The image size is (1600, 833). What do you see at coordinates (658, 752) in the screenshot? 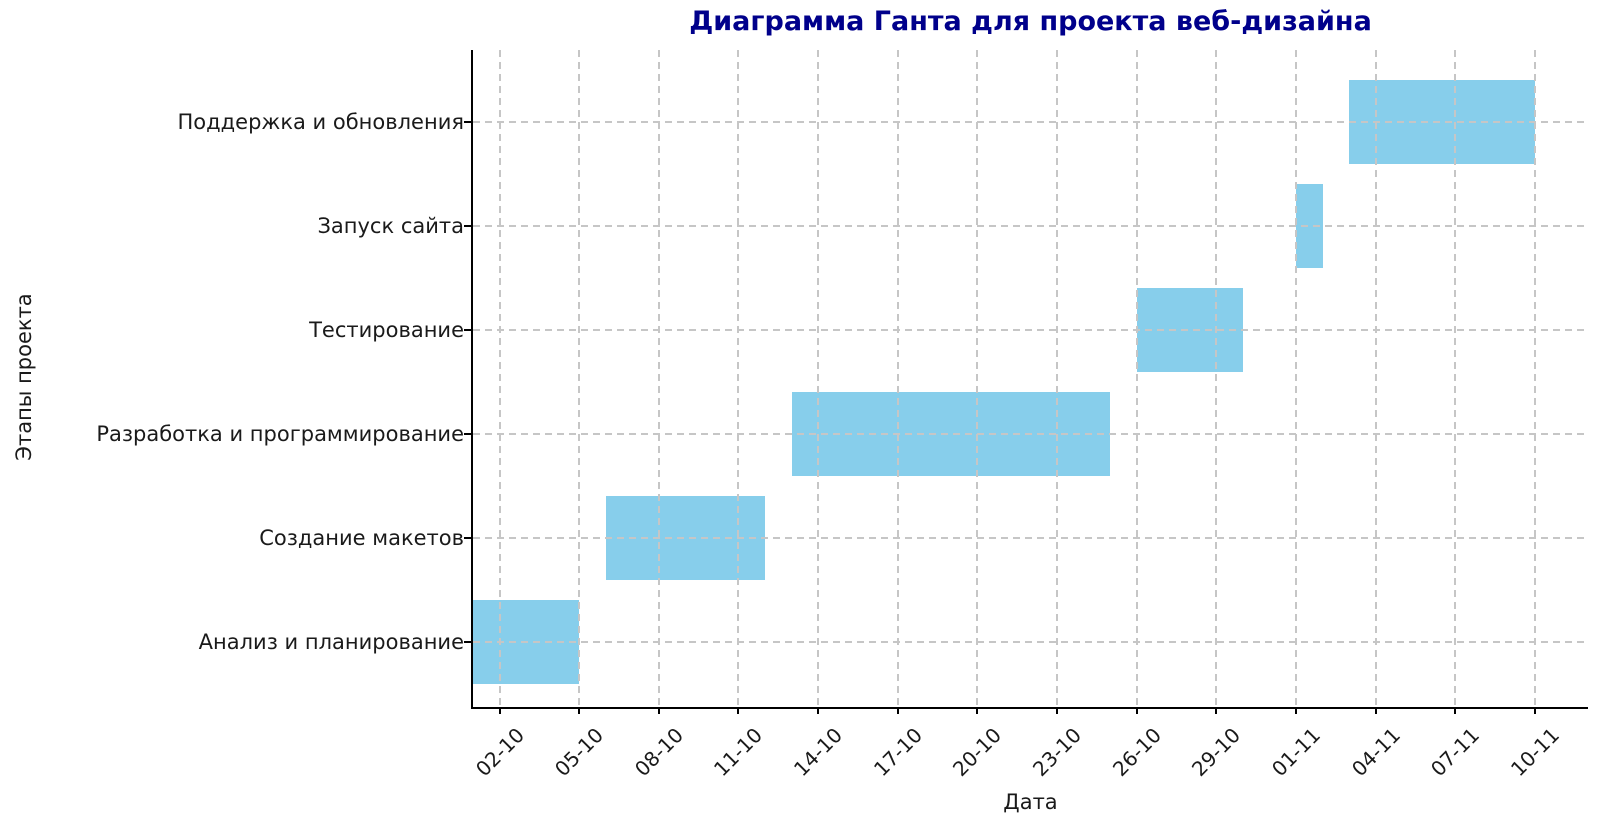
I see `x-tick-label: 08-10` at bounding box center [658, 752].